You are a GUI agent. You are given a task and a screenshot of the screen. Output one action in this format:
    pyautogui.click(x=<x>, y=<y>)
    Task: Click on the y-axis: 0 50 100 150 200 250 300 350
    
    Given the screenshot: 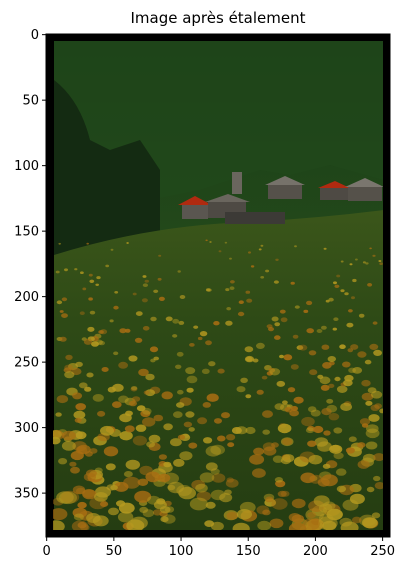 What is the action you would take?
    pyautogui.click(x=30, y=264)
    